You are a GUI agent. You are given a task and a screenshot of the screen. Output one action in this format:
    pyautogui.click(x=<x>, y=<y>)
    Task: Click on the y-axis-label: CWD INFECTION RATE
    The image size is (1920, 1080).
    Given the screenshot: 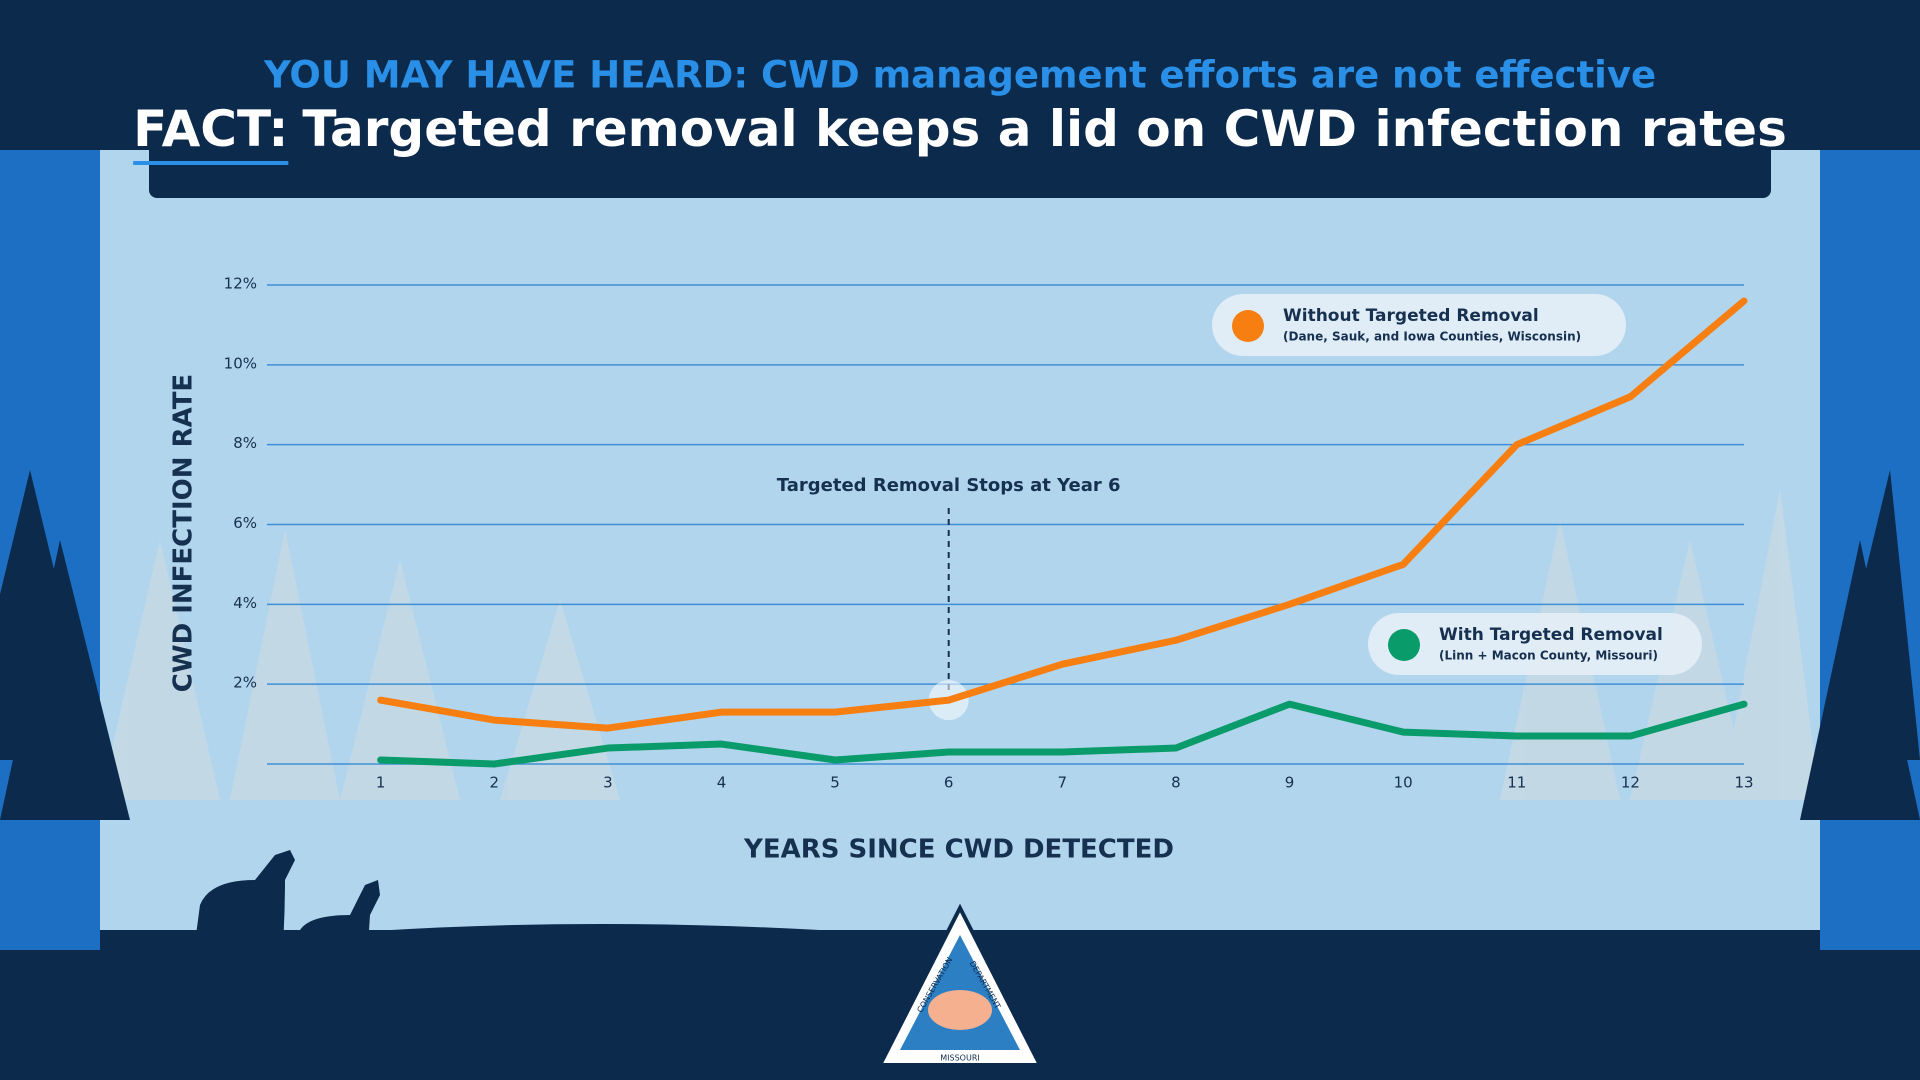 What is the action you would take?
    pyautogui.click(x=184, y=533)
    